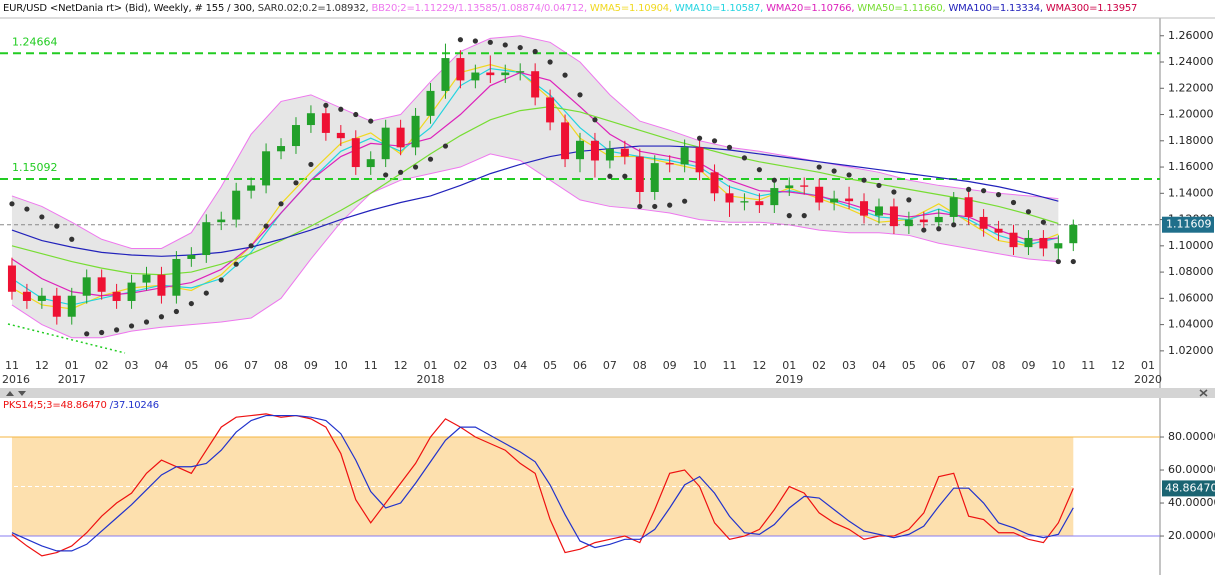  What do you see at coordinates (1191, 140) in the screenshot?
I see `y-tick-label: 1.18000` at bounding box center [1191, 140].